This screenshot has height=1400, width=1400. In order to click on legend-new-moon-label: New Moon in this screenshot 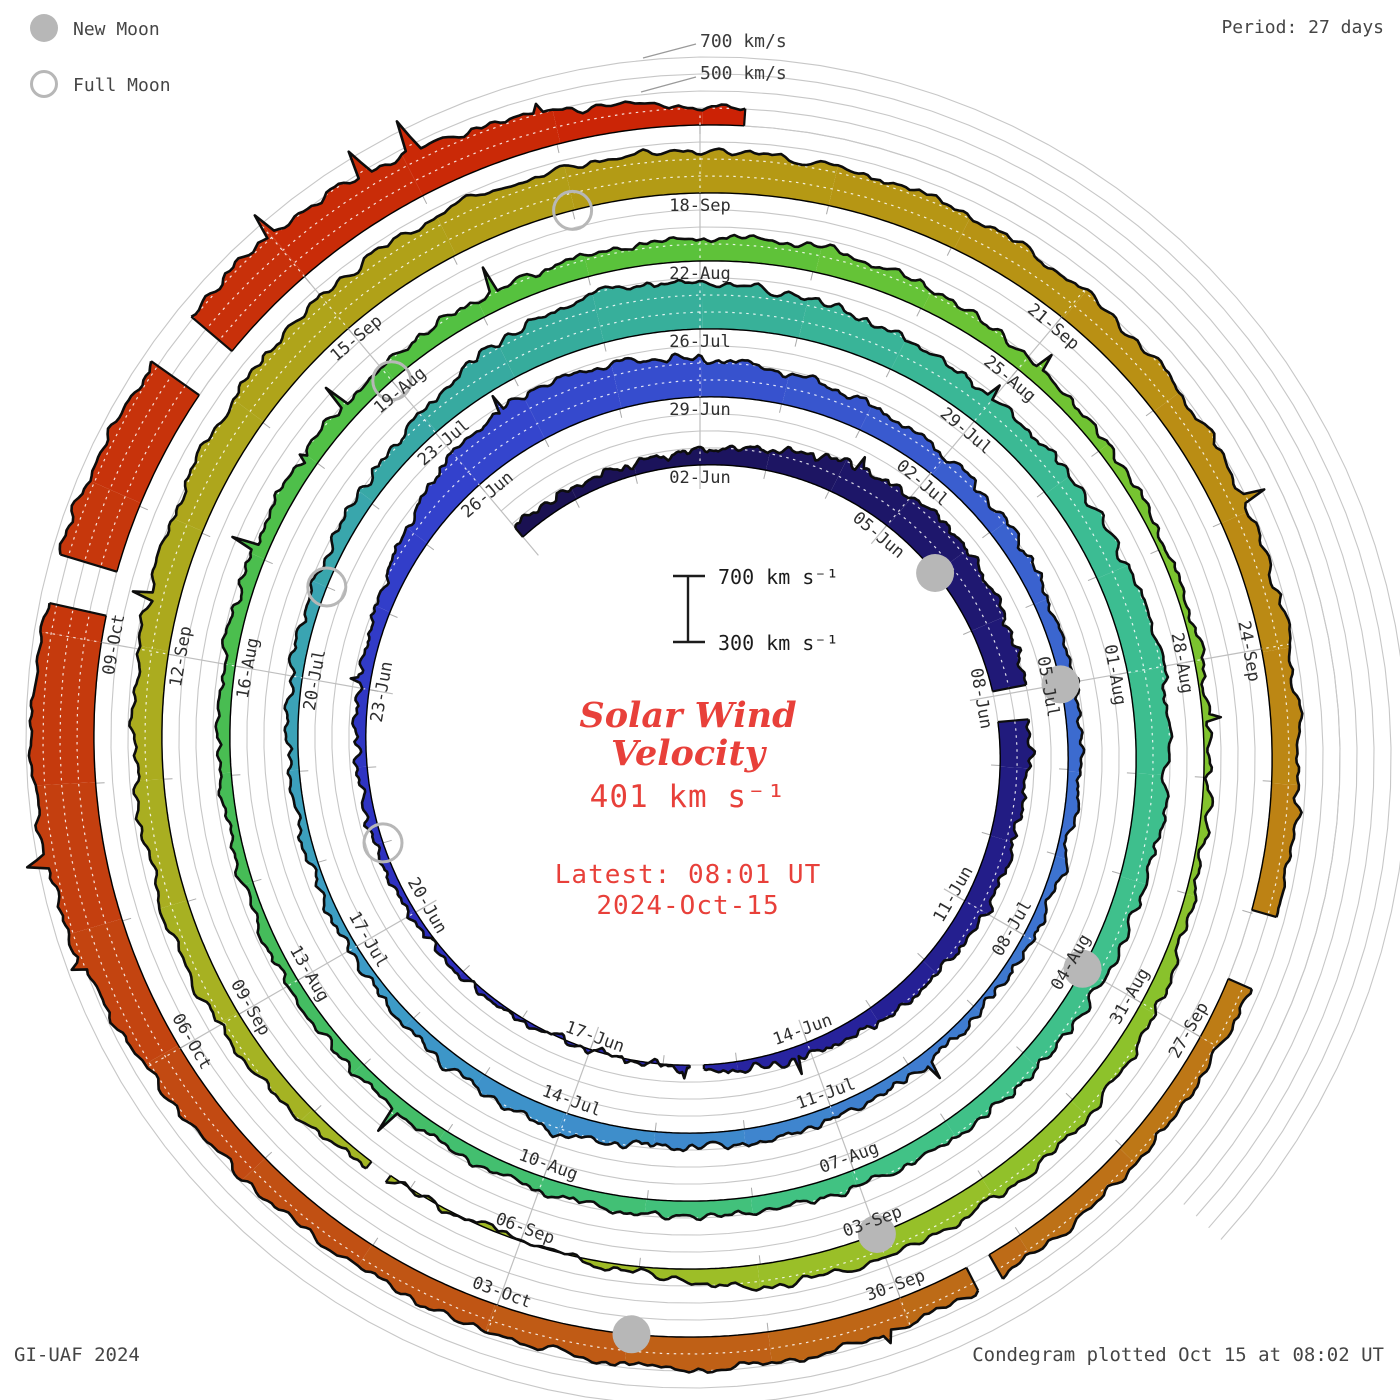, I will do `click(116, 29)`.